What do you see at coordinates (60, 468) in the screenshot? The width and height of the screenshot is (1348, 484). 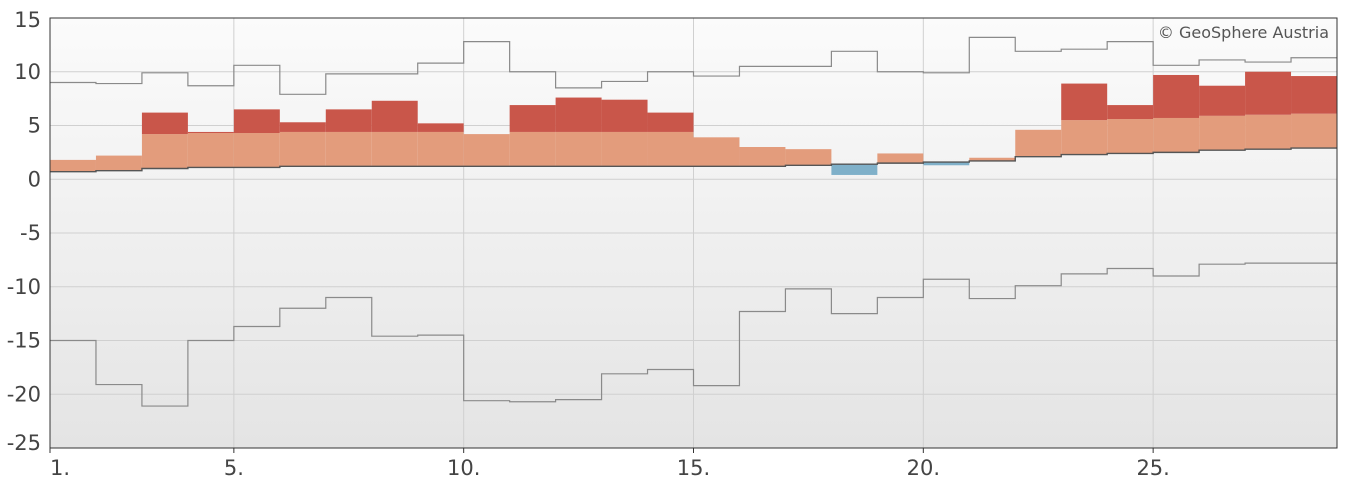 I see `x-tick-label: 1.` at bounding box center [60, 468].